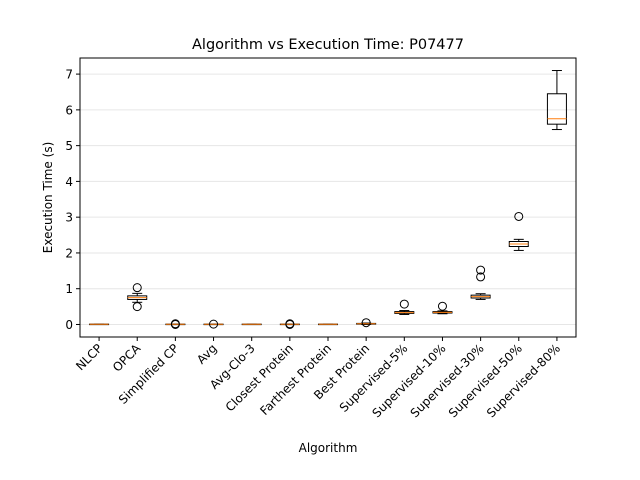  Describe the element at coordinates (69, 75) in the screenshot. I see `y-tick-label: 7` at that location.